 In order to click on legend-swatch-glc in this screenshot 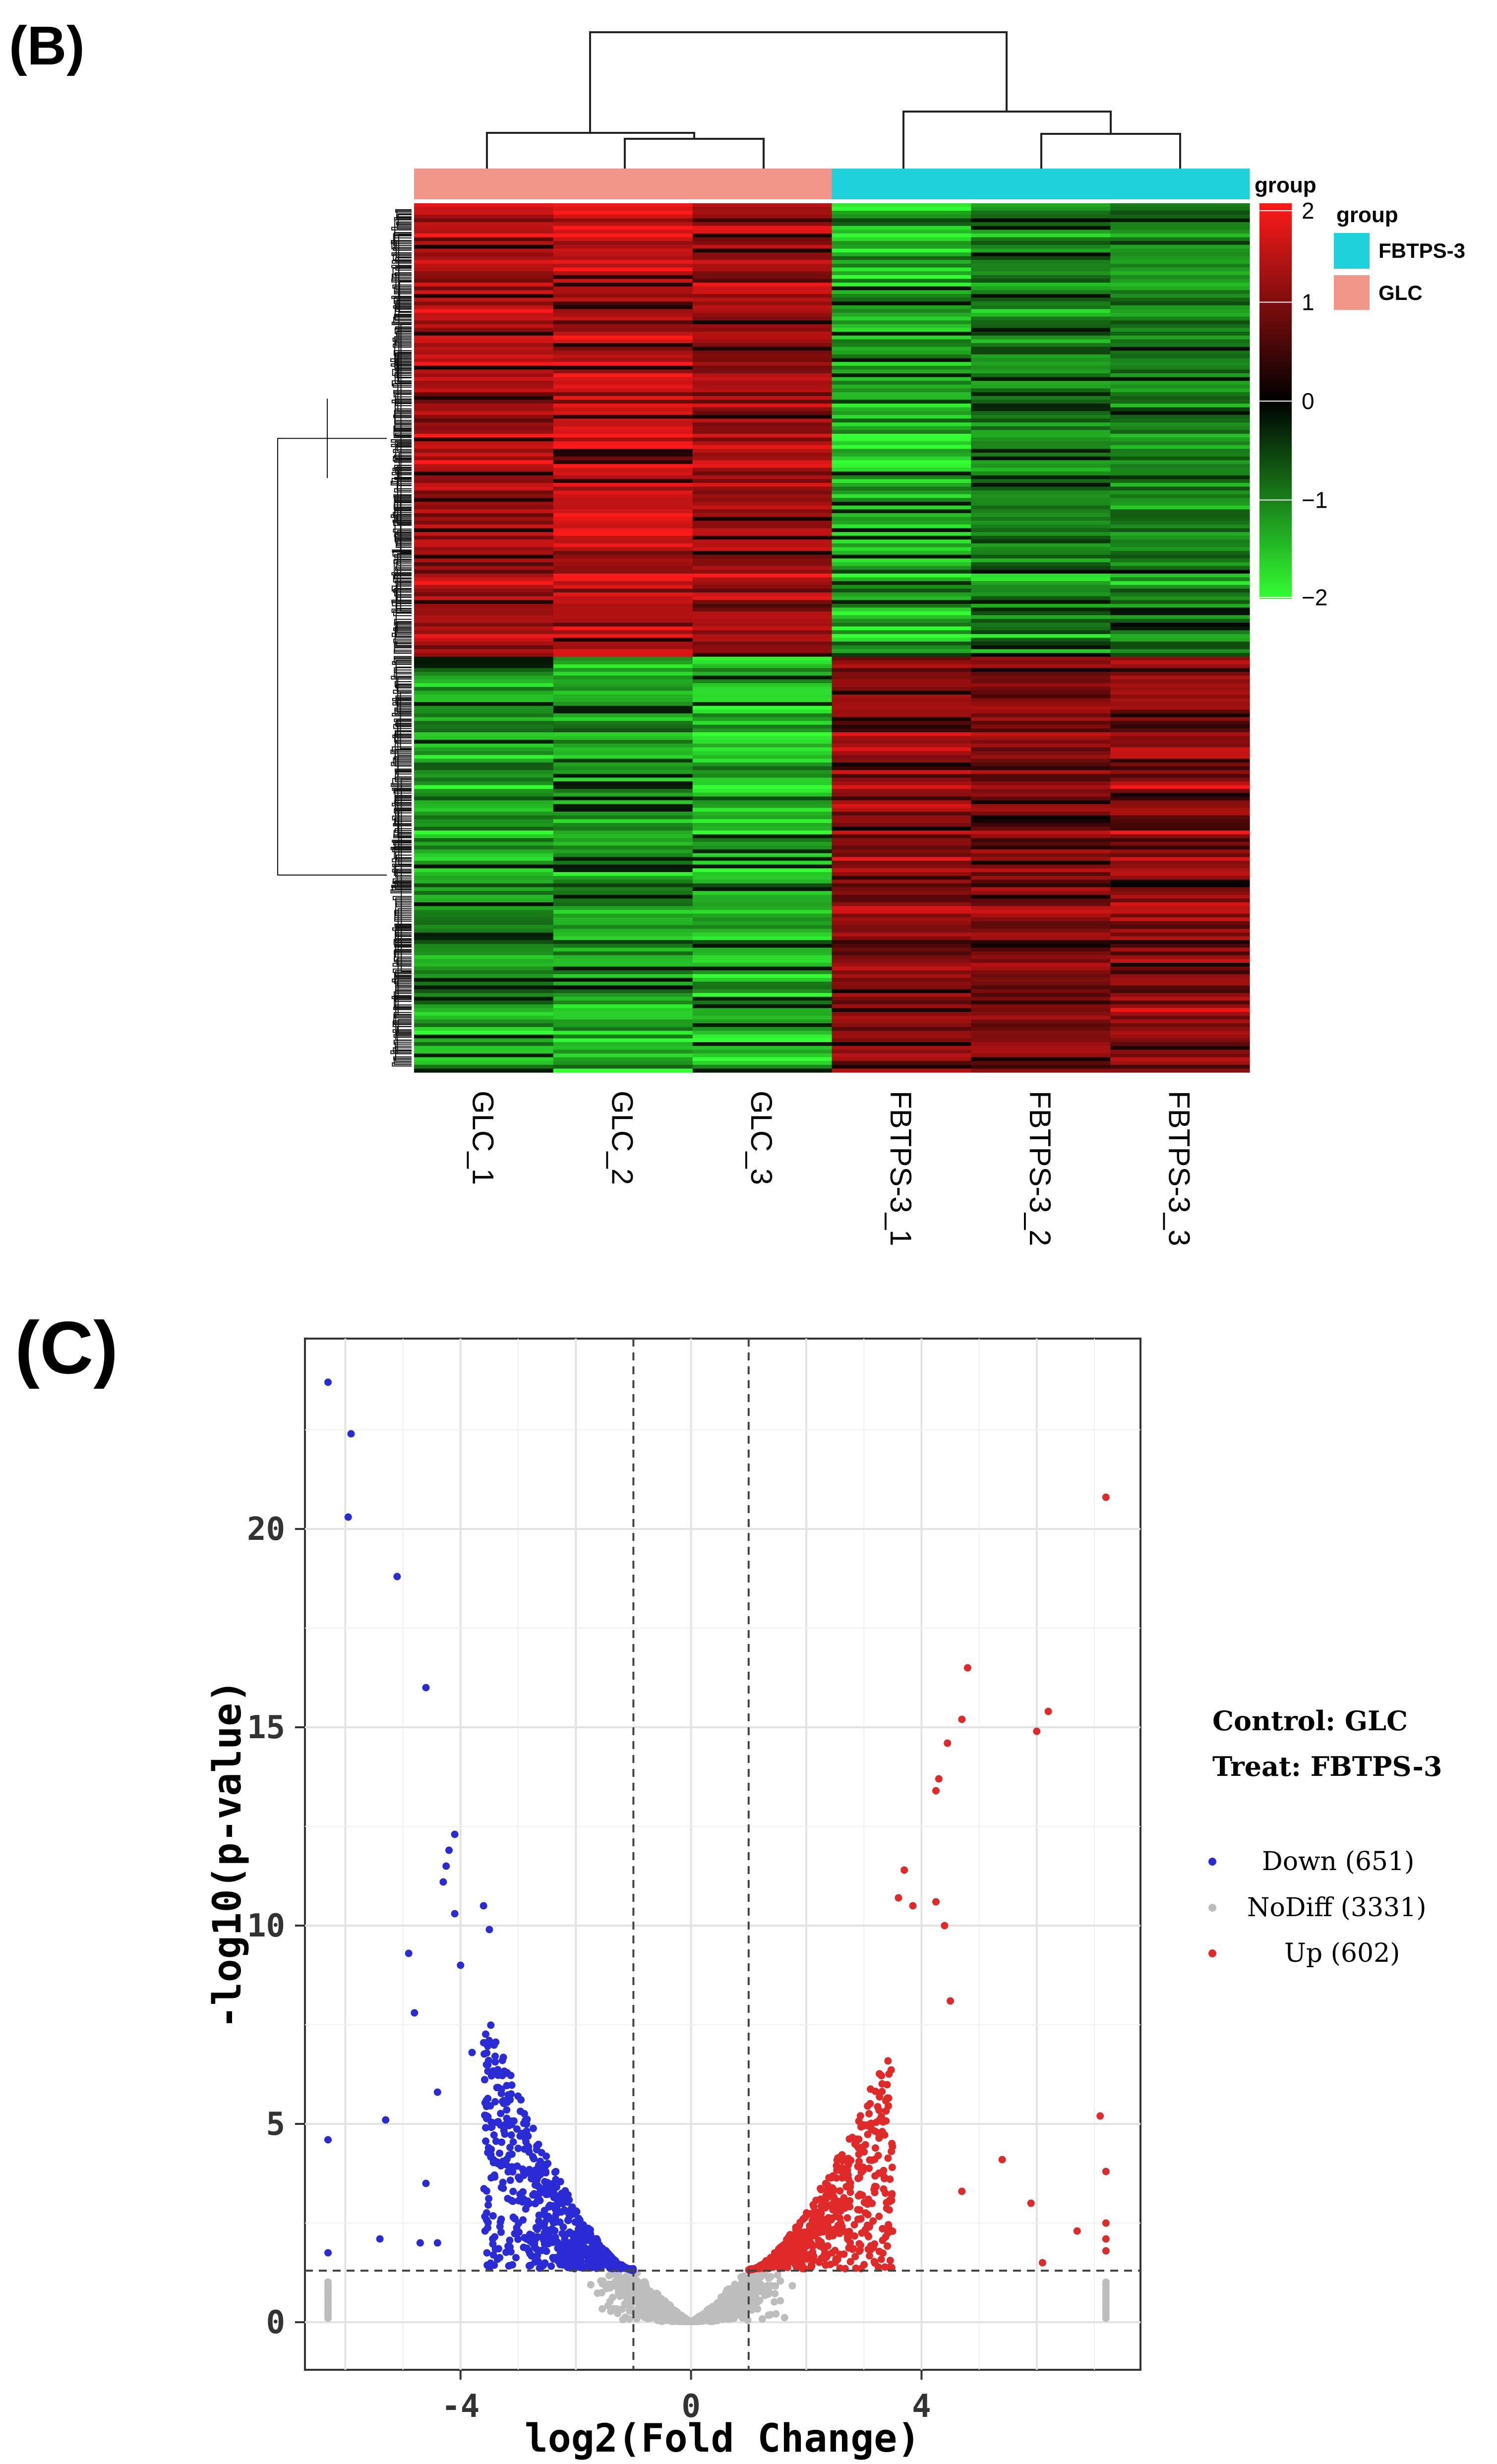, I will do `click(1352, 292)`.